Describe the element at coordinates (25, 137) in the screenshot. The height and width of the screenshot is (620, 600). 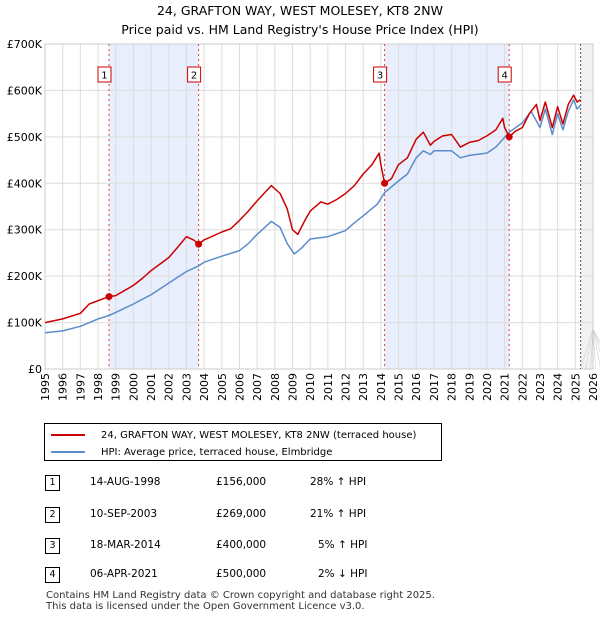
I see `y-tick-label: £500K` at that location.